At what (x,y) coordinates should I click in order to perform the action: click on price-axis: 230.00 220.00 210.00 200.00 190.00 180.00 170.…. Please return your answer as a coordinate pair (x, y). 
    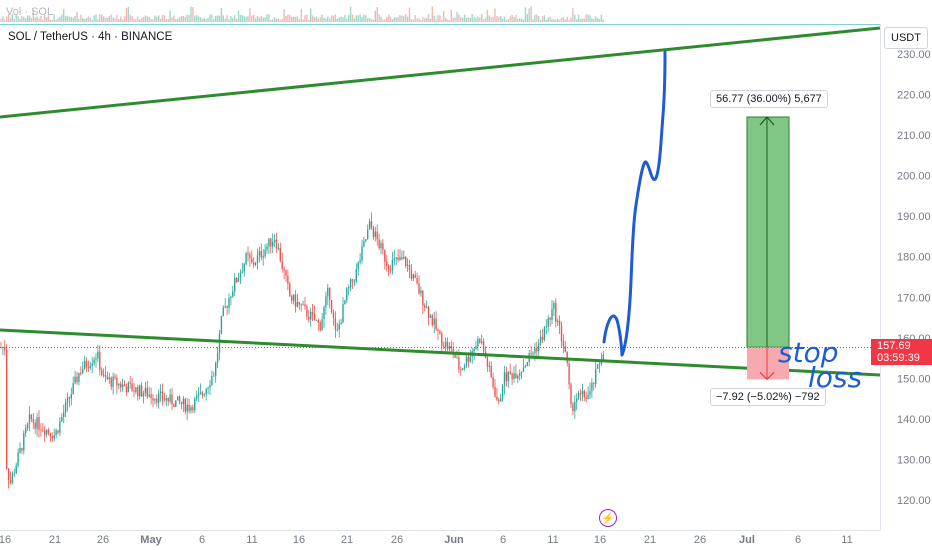
    Looking at the image, I should click on (914, 278).